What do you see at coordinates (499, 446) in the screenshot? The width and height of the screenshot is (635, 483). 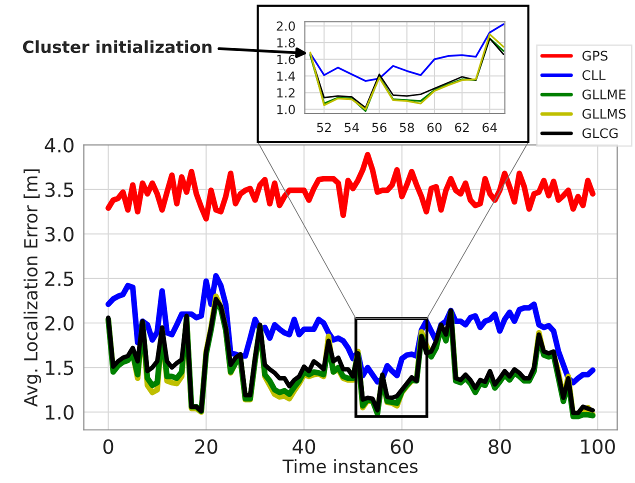 I see `x-tick-label: 80` at bounding box center [499, 446].